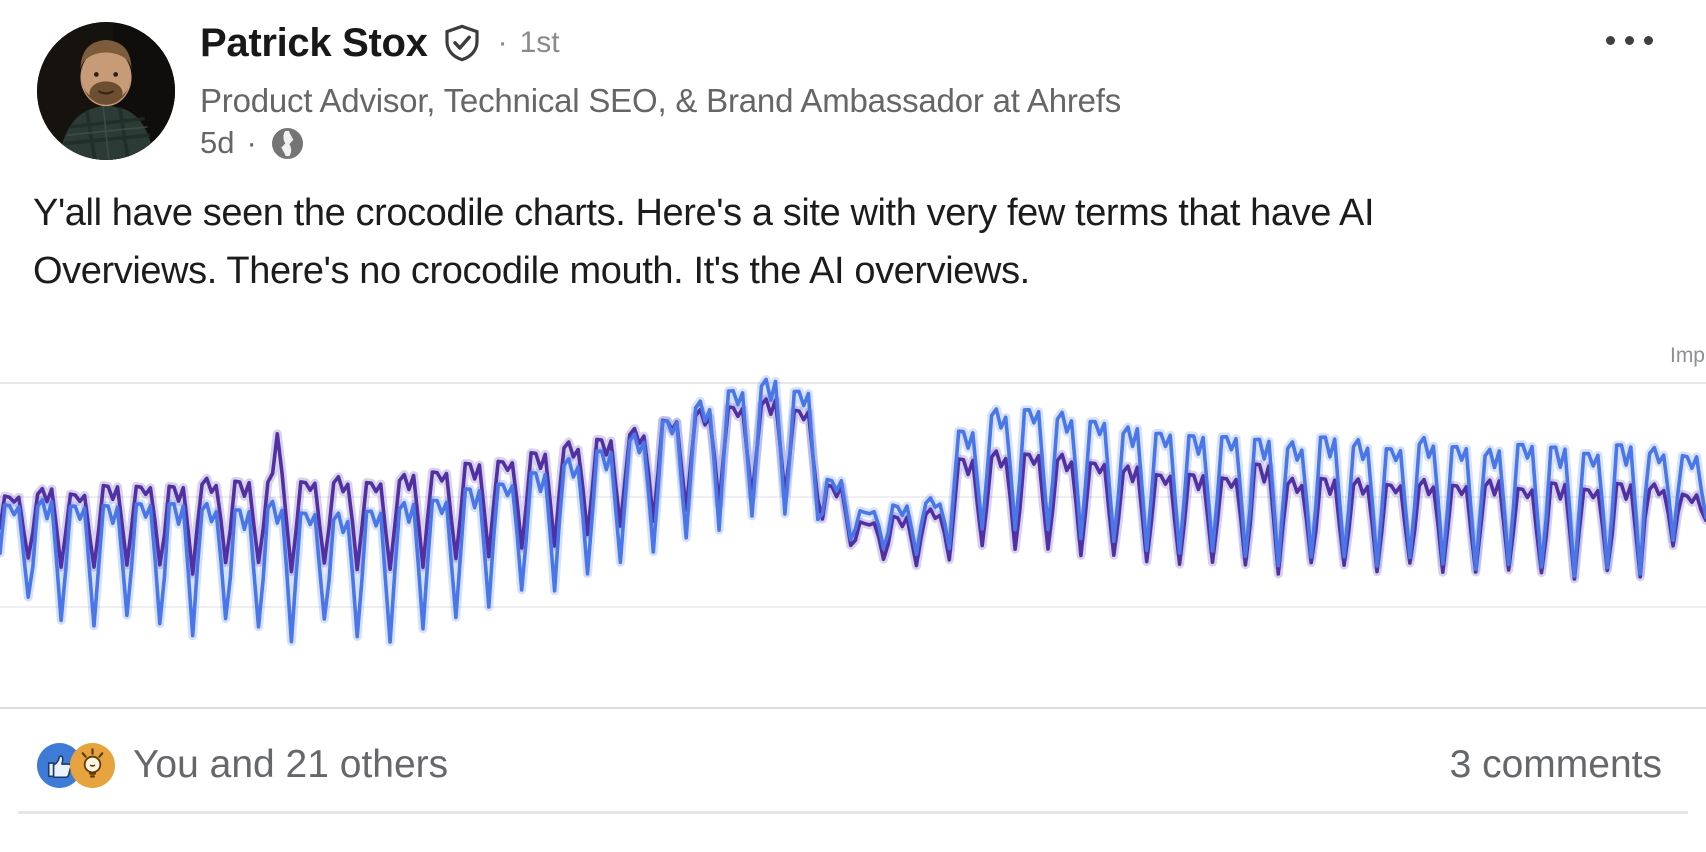 This screenshot has height=852, width=1706. What do you see at coordinates (59, 765) in the screenshot?
I see `like-reaction-icon` at bounding box center [59, 765].